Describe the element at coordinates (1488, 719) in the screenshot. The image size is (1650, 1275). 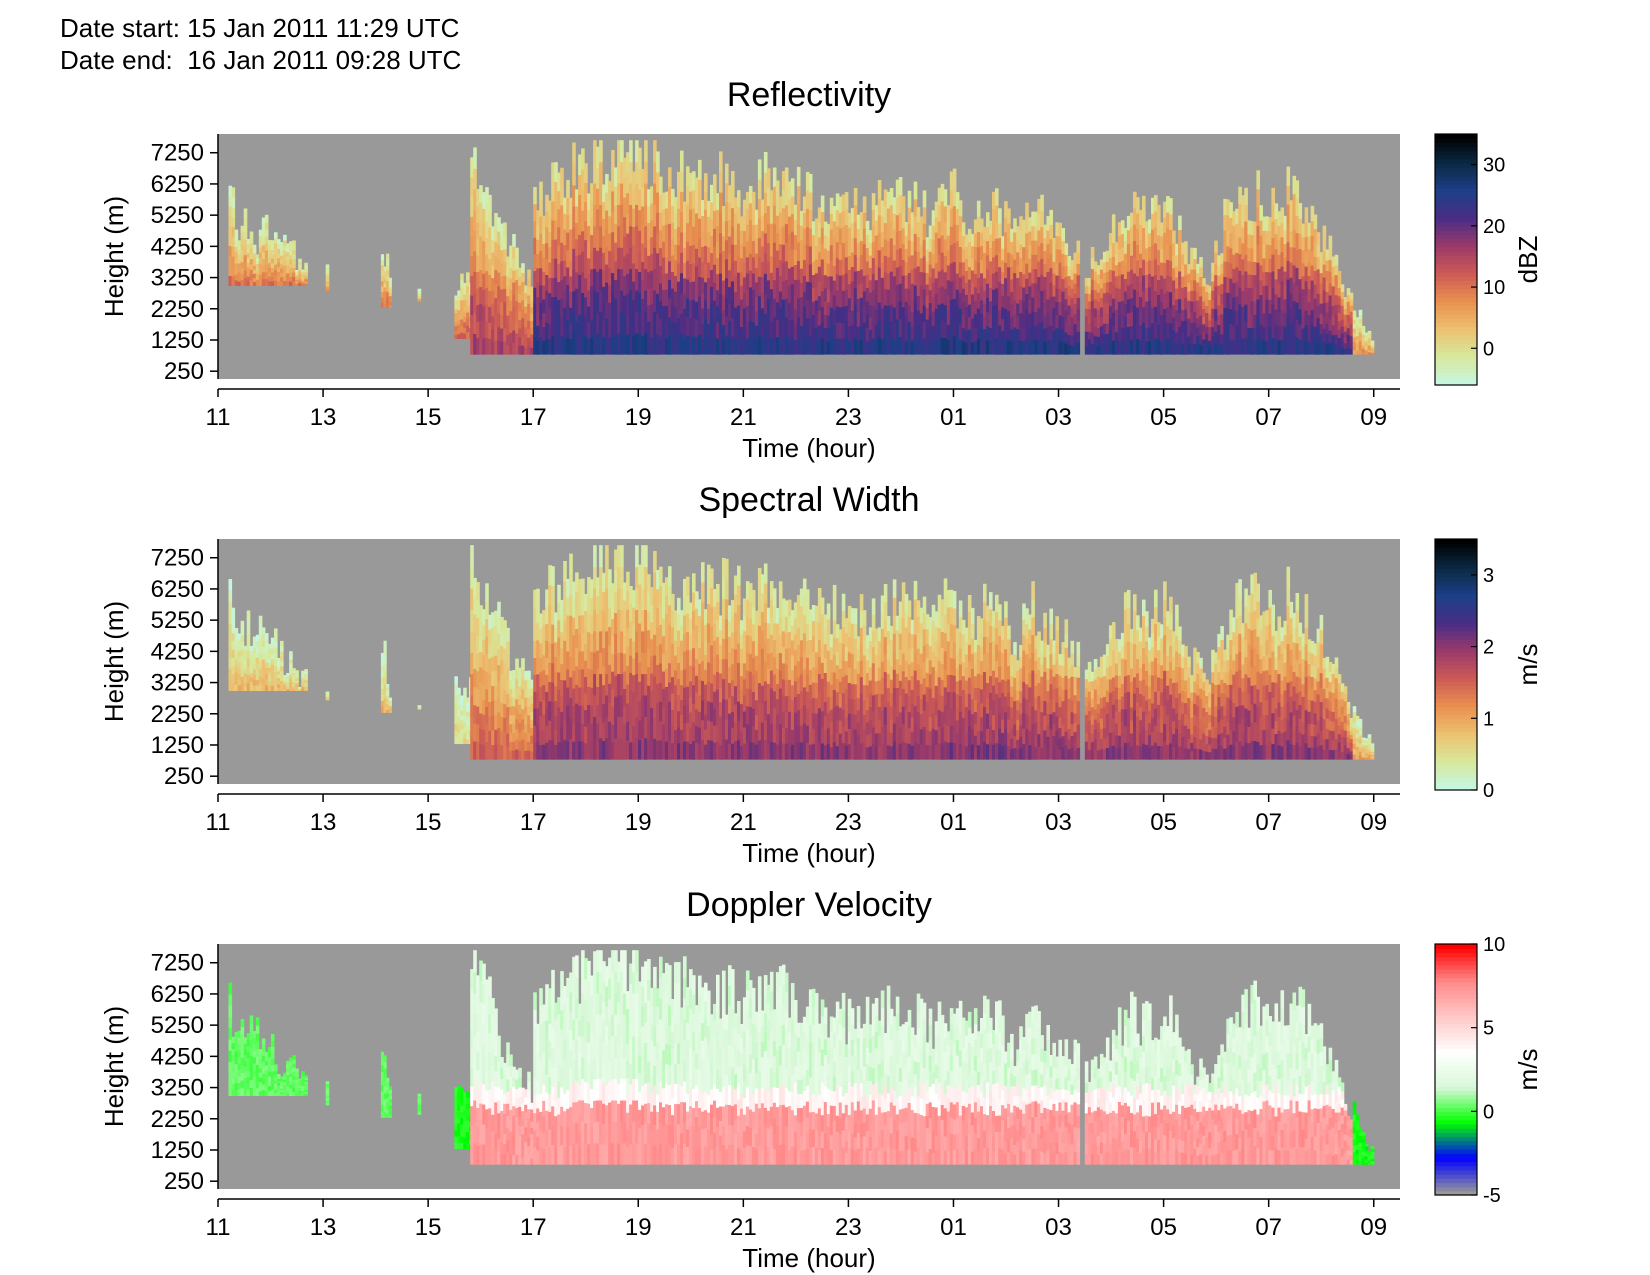
I see `colorbar-tick-label: 1` at that location.